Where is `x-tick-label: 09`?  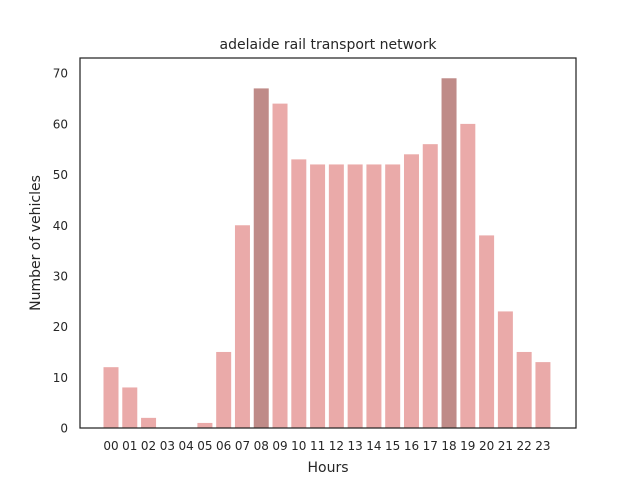 x-tick-label: 09 is located at coordinates (279, 446).